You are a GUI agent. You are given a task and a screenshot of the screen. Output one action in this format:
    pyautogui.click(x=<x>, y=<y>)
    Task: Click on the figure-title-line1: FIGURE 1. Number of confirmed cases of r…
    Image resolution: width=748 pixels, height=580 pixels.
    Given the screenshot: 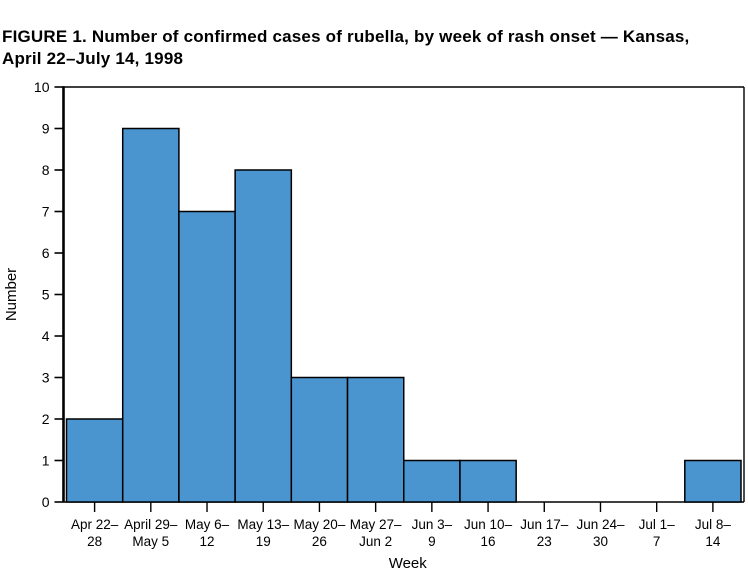 What is the action you would take?
    pyautogui.click(x=346, y=36)
    